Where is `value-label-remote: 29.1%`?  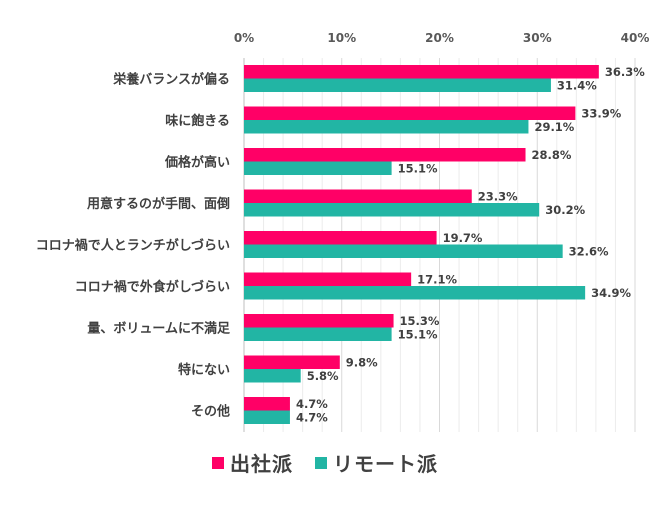
value-label-remote: 29.1% is located at coordinates (554, 127).